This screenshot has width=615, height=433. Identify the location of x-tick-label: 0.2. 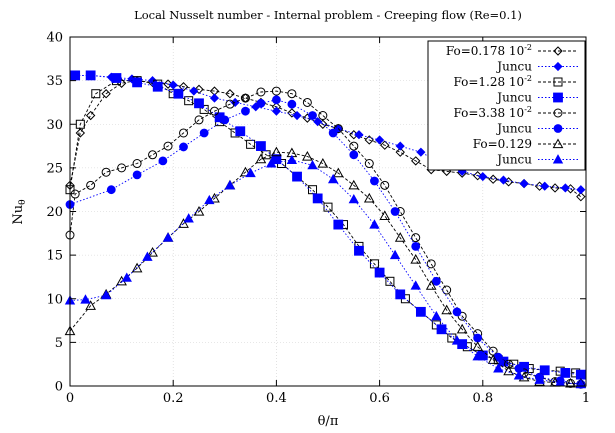
(173, 398).